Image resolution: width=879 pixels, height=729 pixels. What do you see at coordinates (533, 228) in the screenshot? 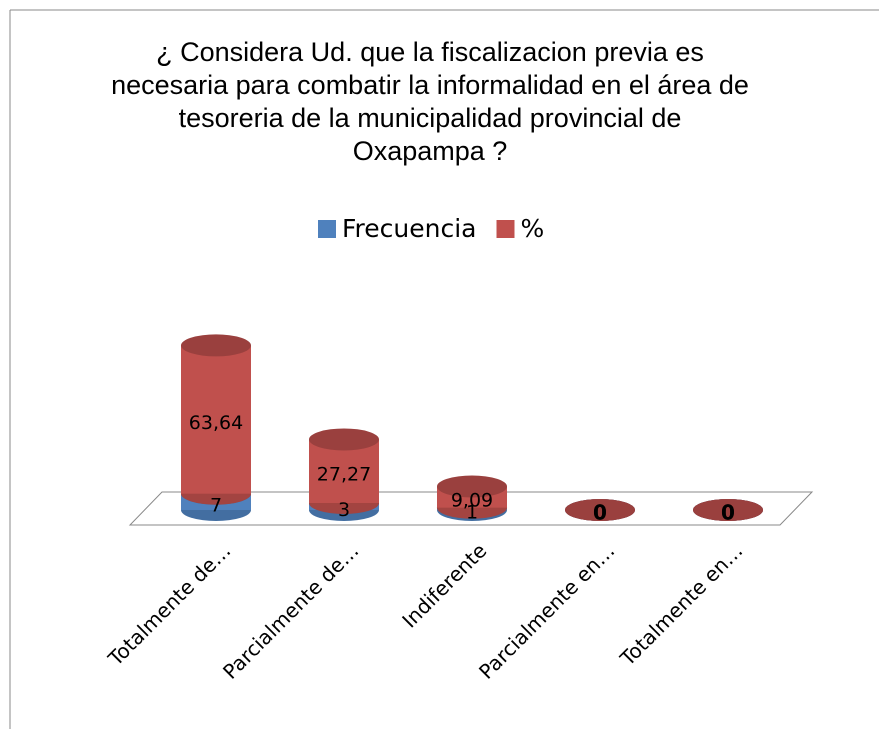
I see `legend-label: %` at bounding box center [533, 228].